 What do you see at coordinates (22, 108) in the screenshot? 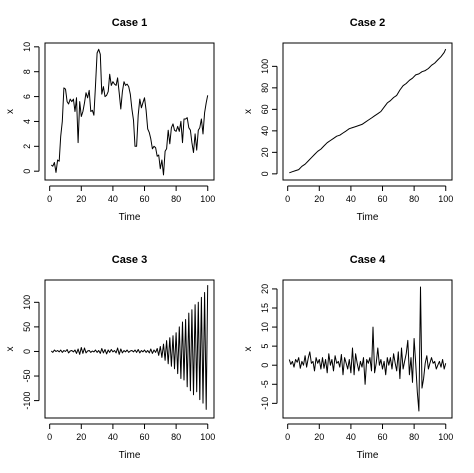
I see `y-axis: 0 2 4 6 8 10 x` at bounding box center [22, 108].